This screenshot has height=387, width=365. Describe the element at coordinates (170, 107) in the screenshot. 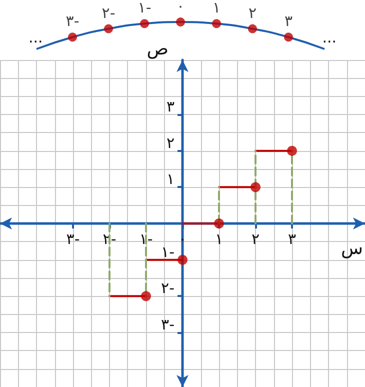

I see `y-tick-label: ٣` at that location.